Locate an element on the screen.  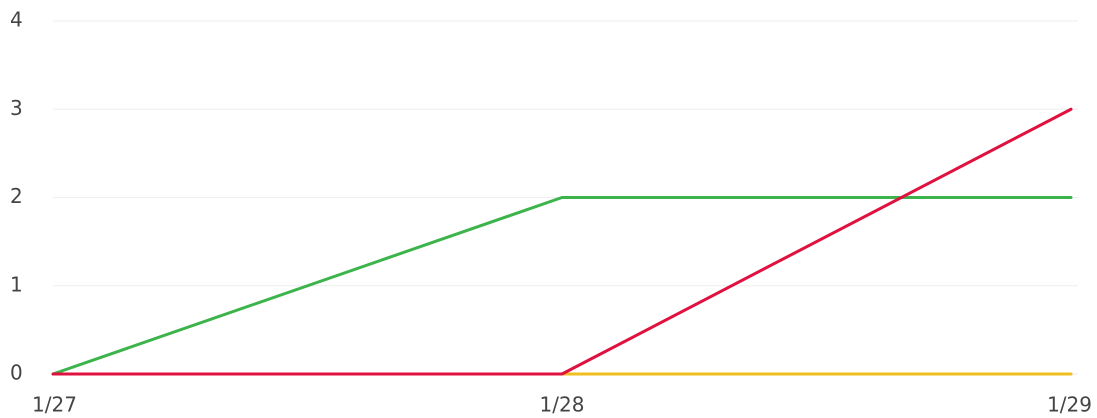
y-tick-label: 2 is located at coordinates (16, 196).